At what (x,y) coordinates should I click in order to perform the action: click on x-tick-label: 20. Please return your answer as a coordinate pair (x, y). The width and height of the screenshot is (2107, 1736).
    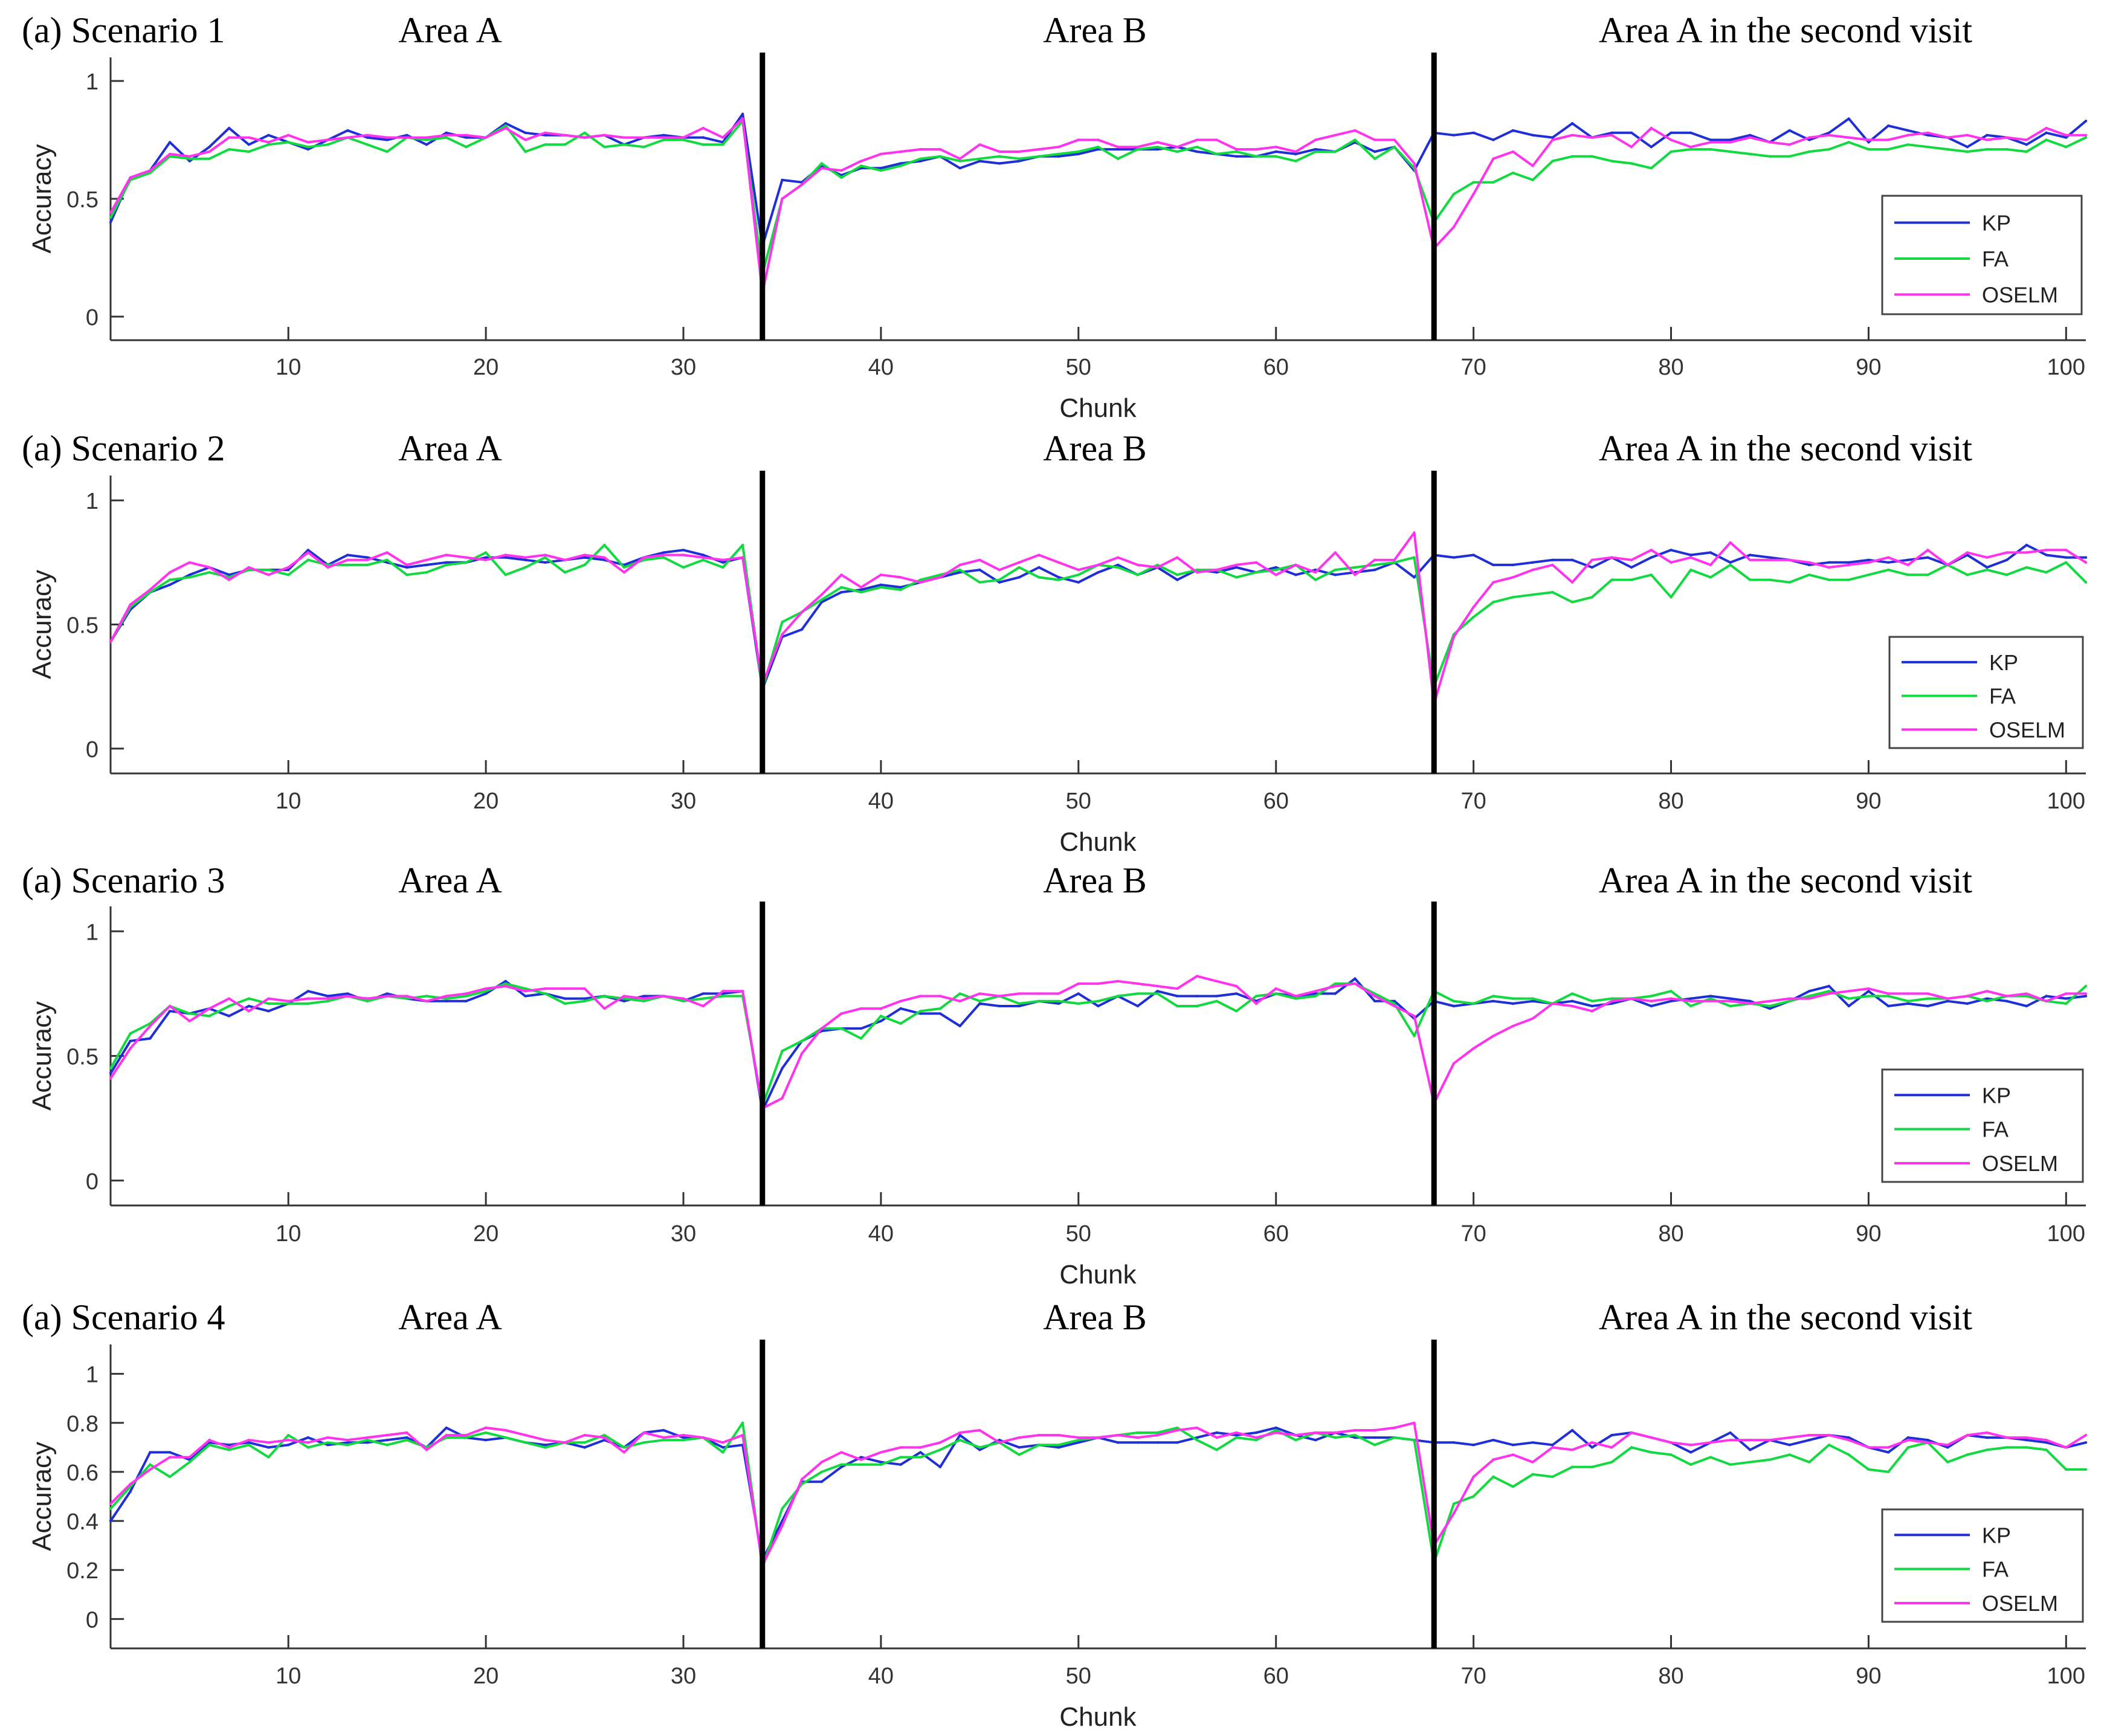
    Looking at the image, I should click on (486, 1676).